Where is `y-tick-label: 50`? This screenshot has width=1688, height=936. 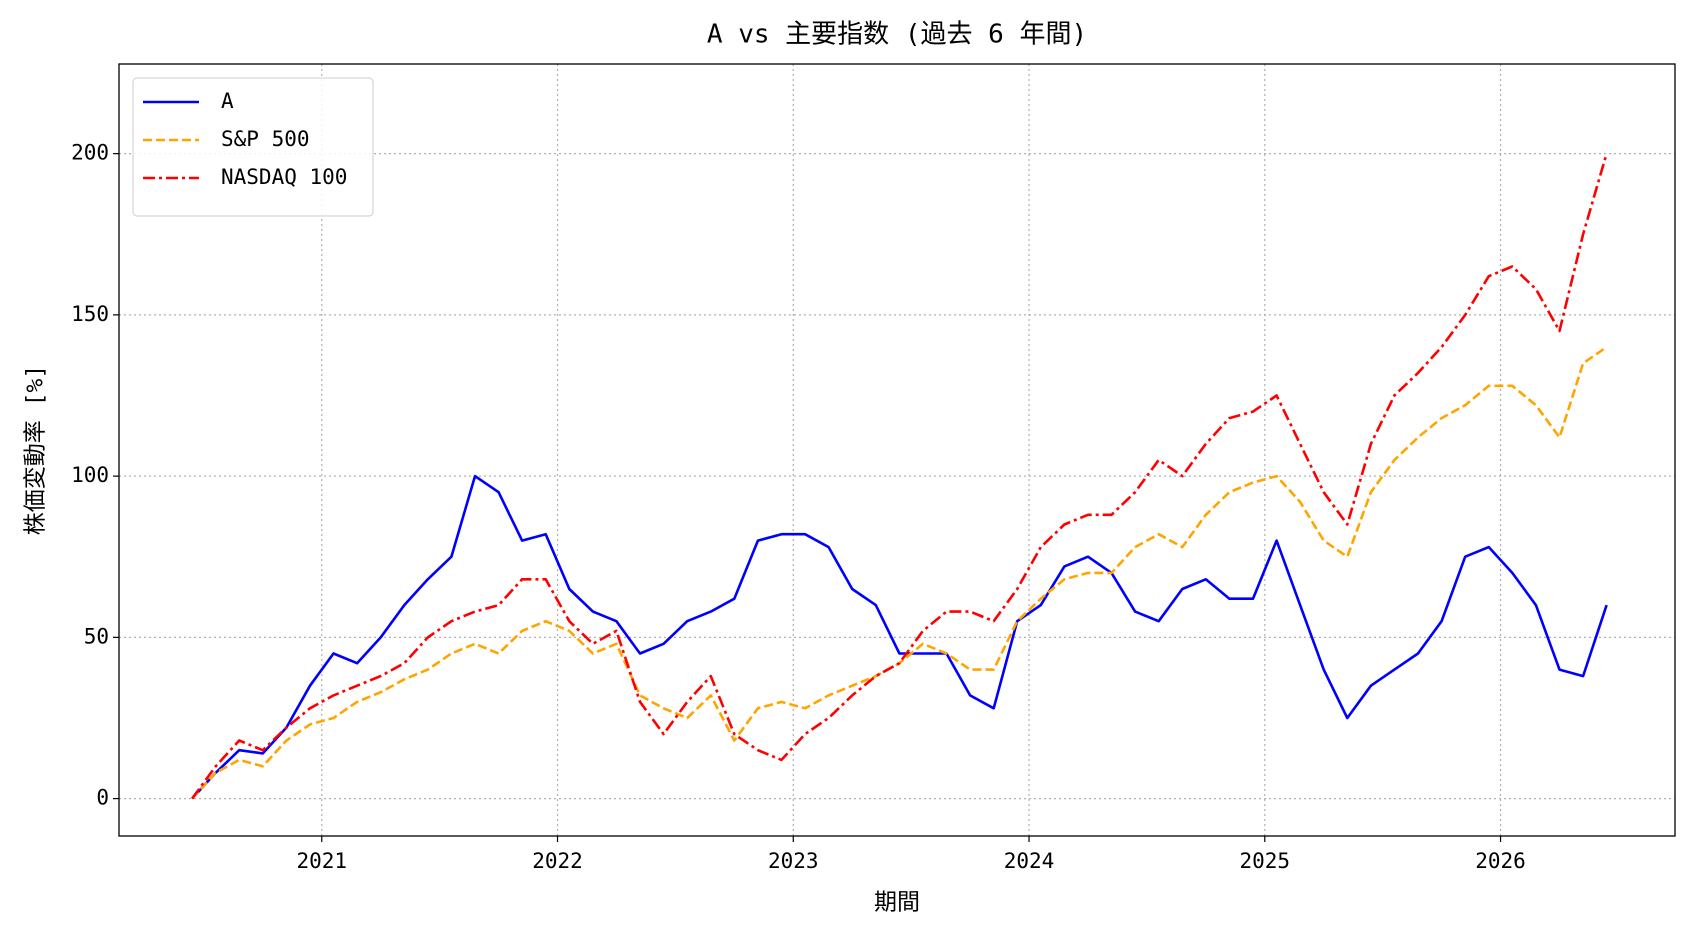 y-tick-label: 50 is located at coordinates (96, 636).